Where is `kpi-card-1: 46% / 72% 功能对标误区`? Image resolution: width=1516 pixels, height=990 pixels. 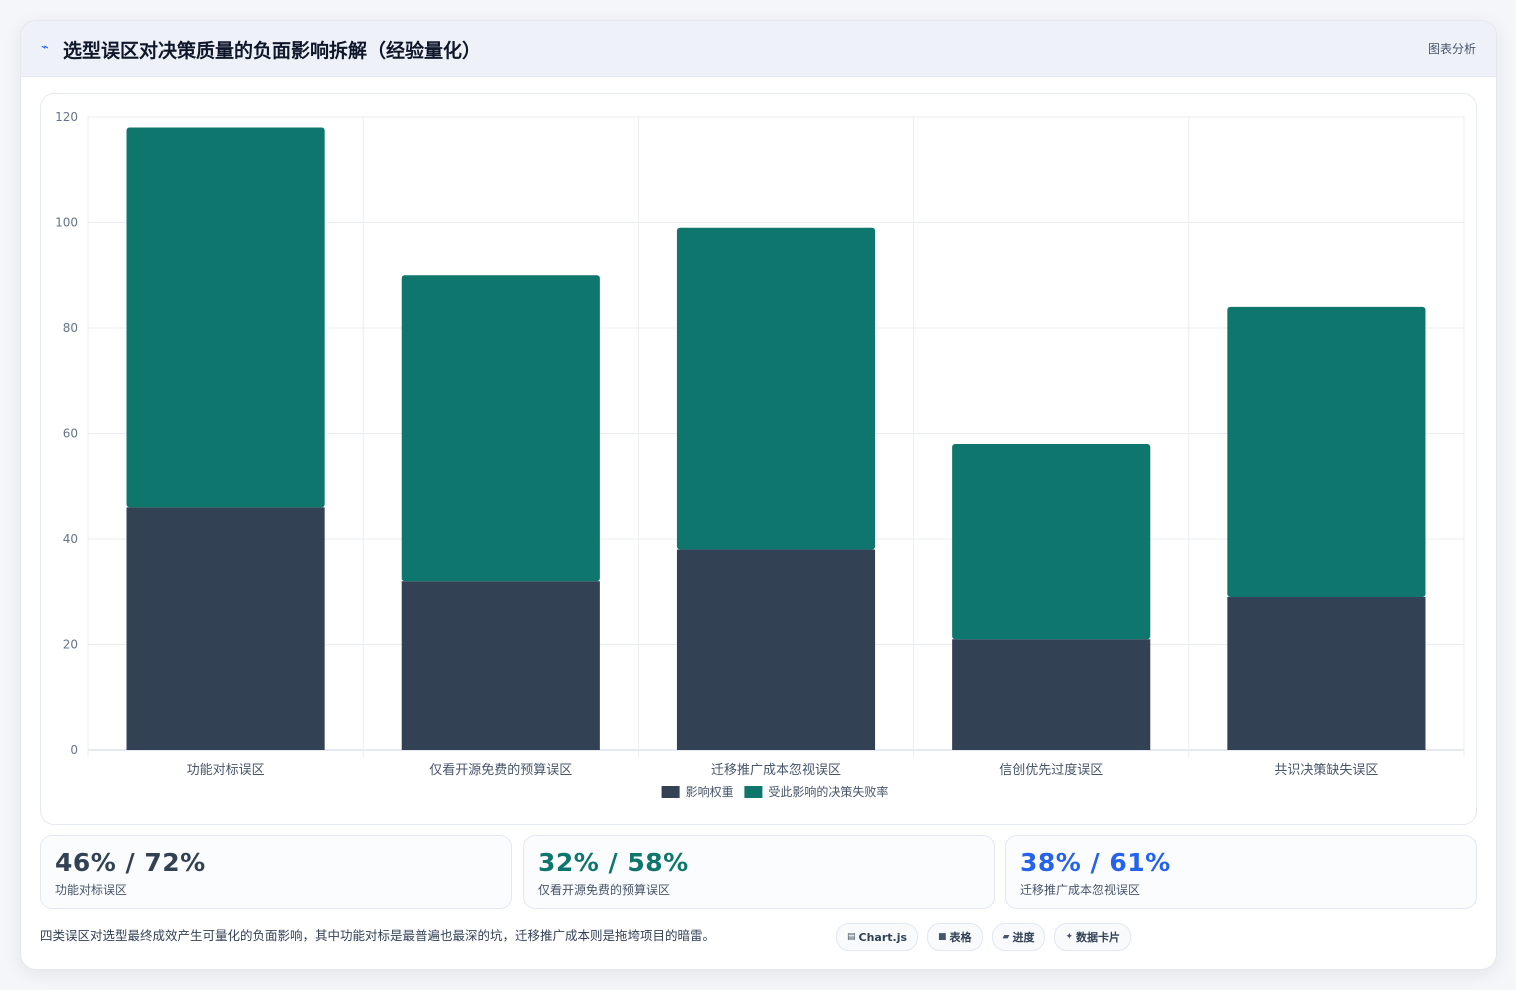 kpi-card-1: 46% / 72% 功能对标误区 is located at coordinates (276, 872).